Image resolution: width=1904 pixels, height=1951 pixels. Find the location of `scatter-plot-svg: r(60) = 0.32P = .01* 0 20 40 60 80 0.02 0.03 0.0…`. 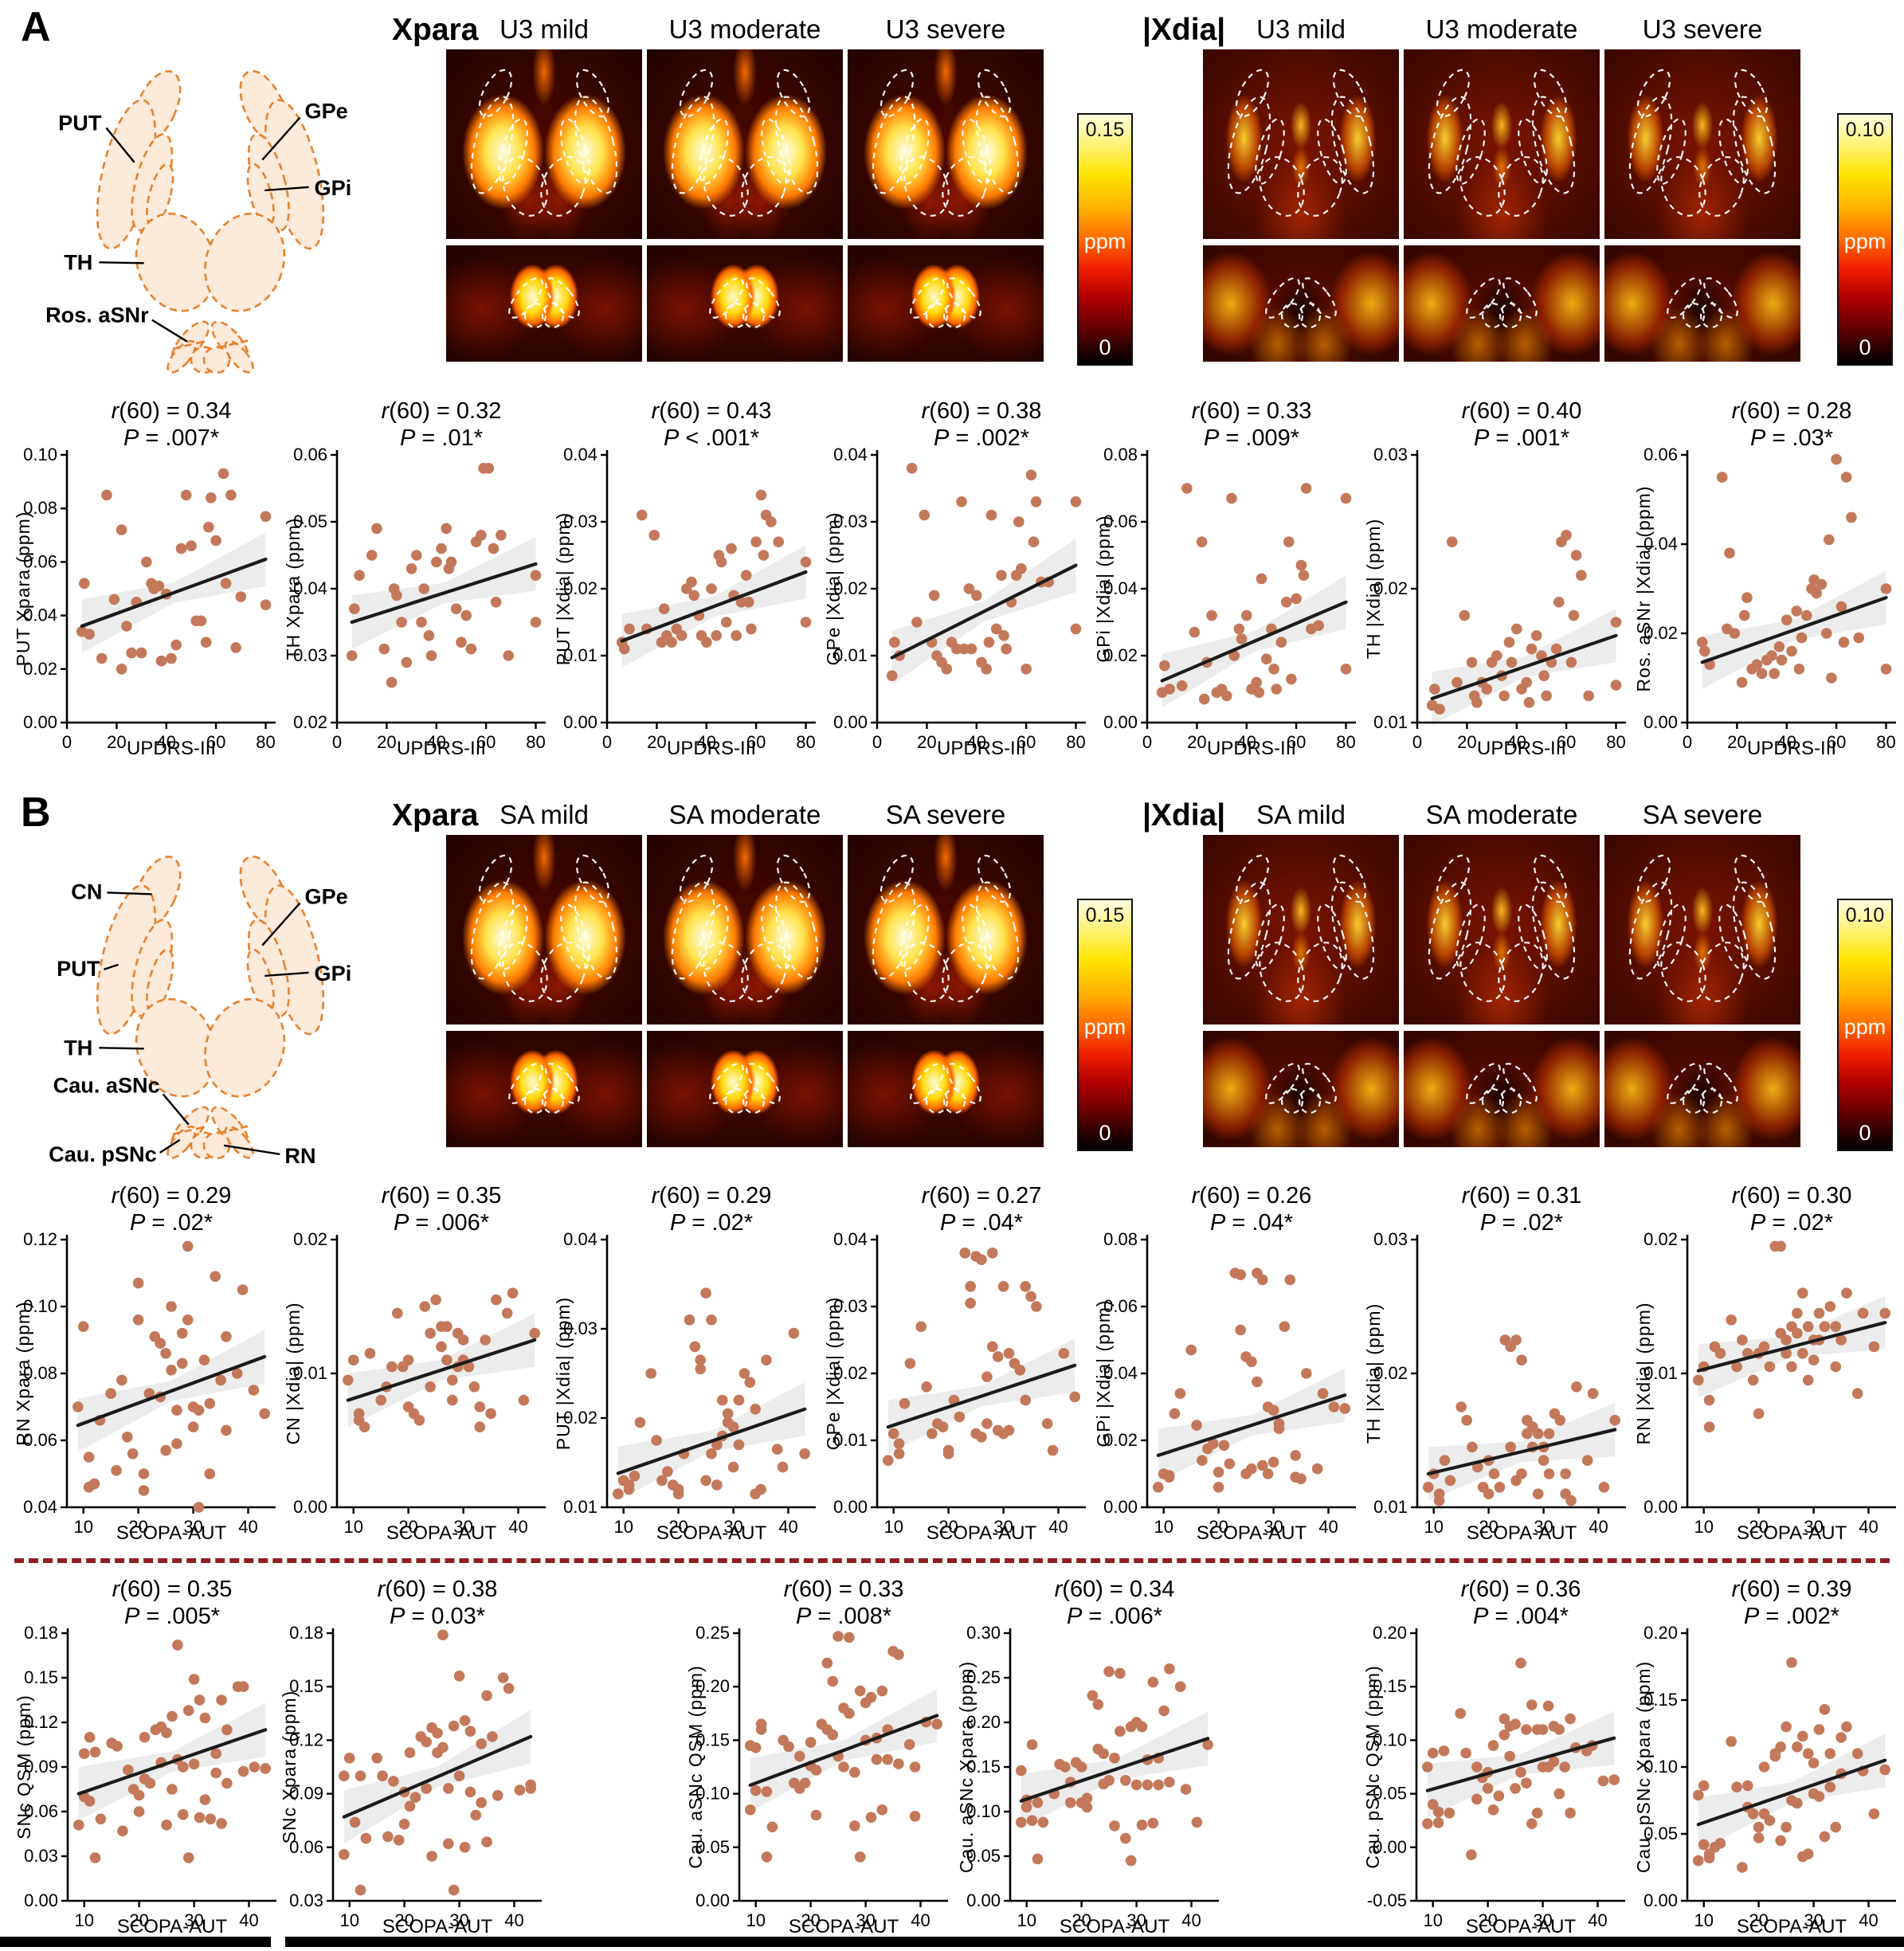

scatter-plot-svg: r(60) = 0.32P = .01* 0 20 40 60 80 0.02 0.03 0.0… is located at coordinates (414, 578).